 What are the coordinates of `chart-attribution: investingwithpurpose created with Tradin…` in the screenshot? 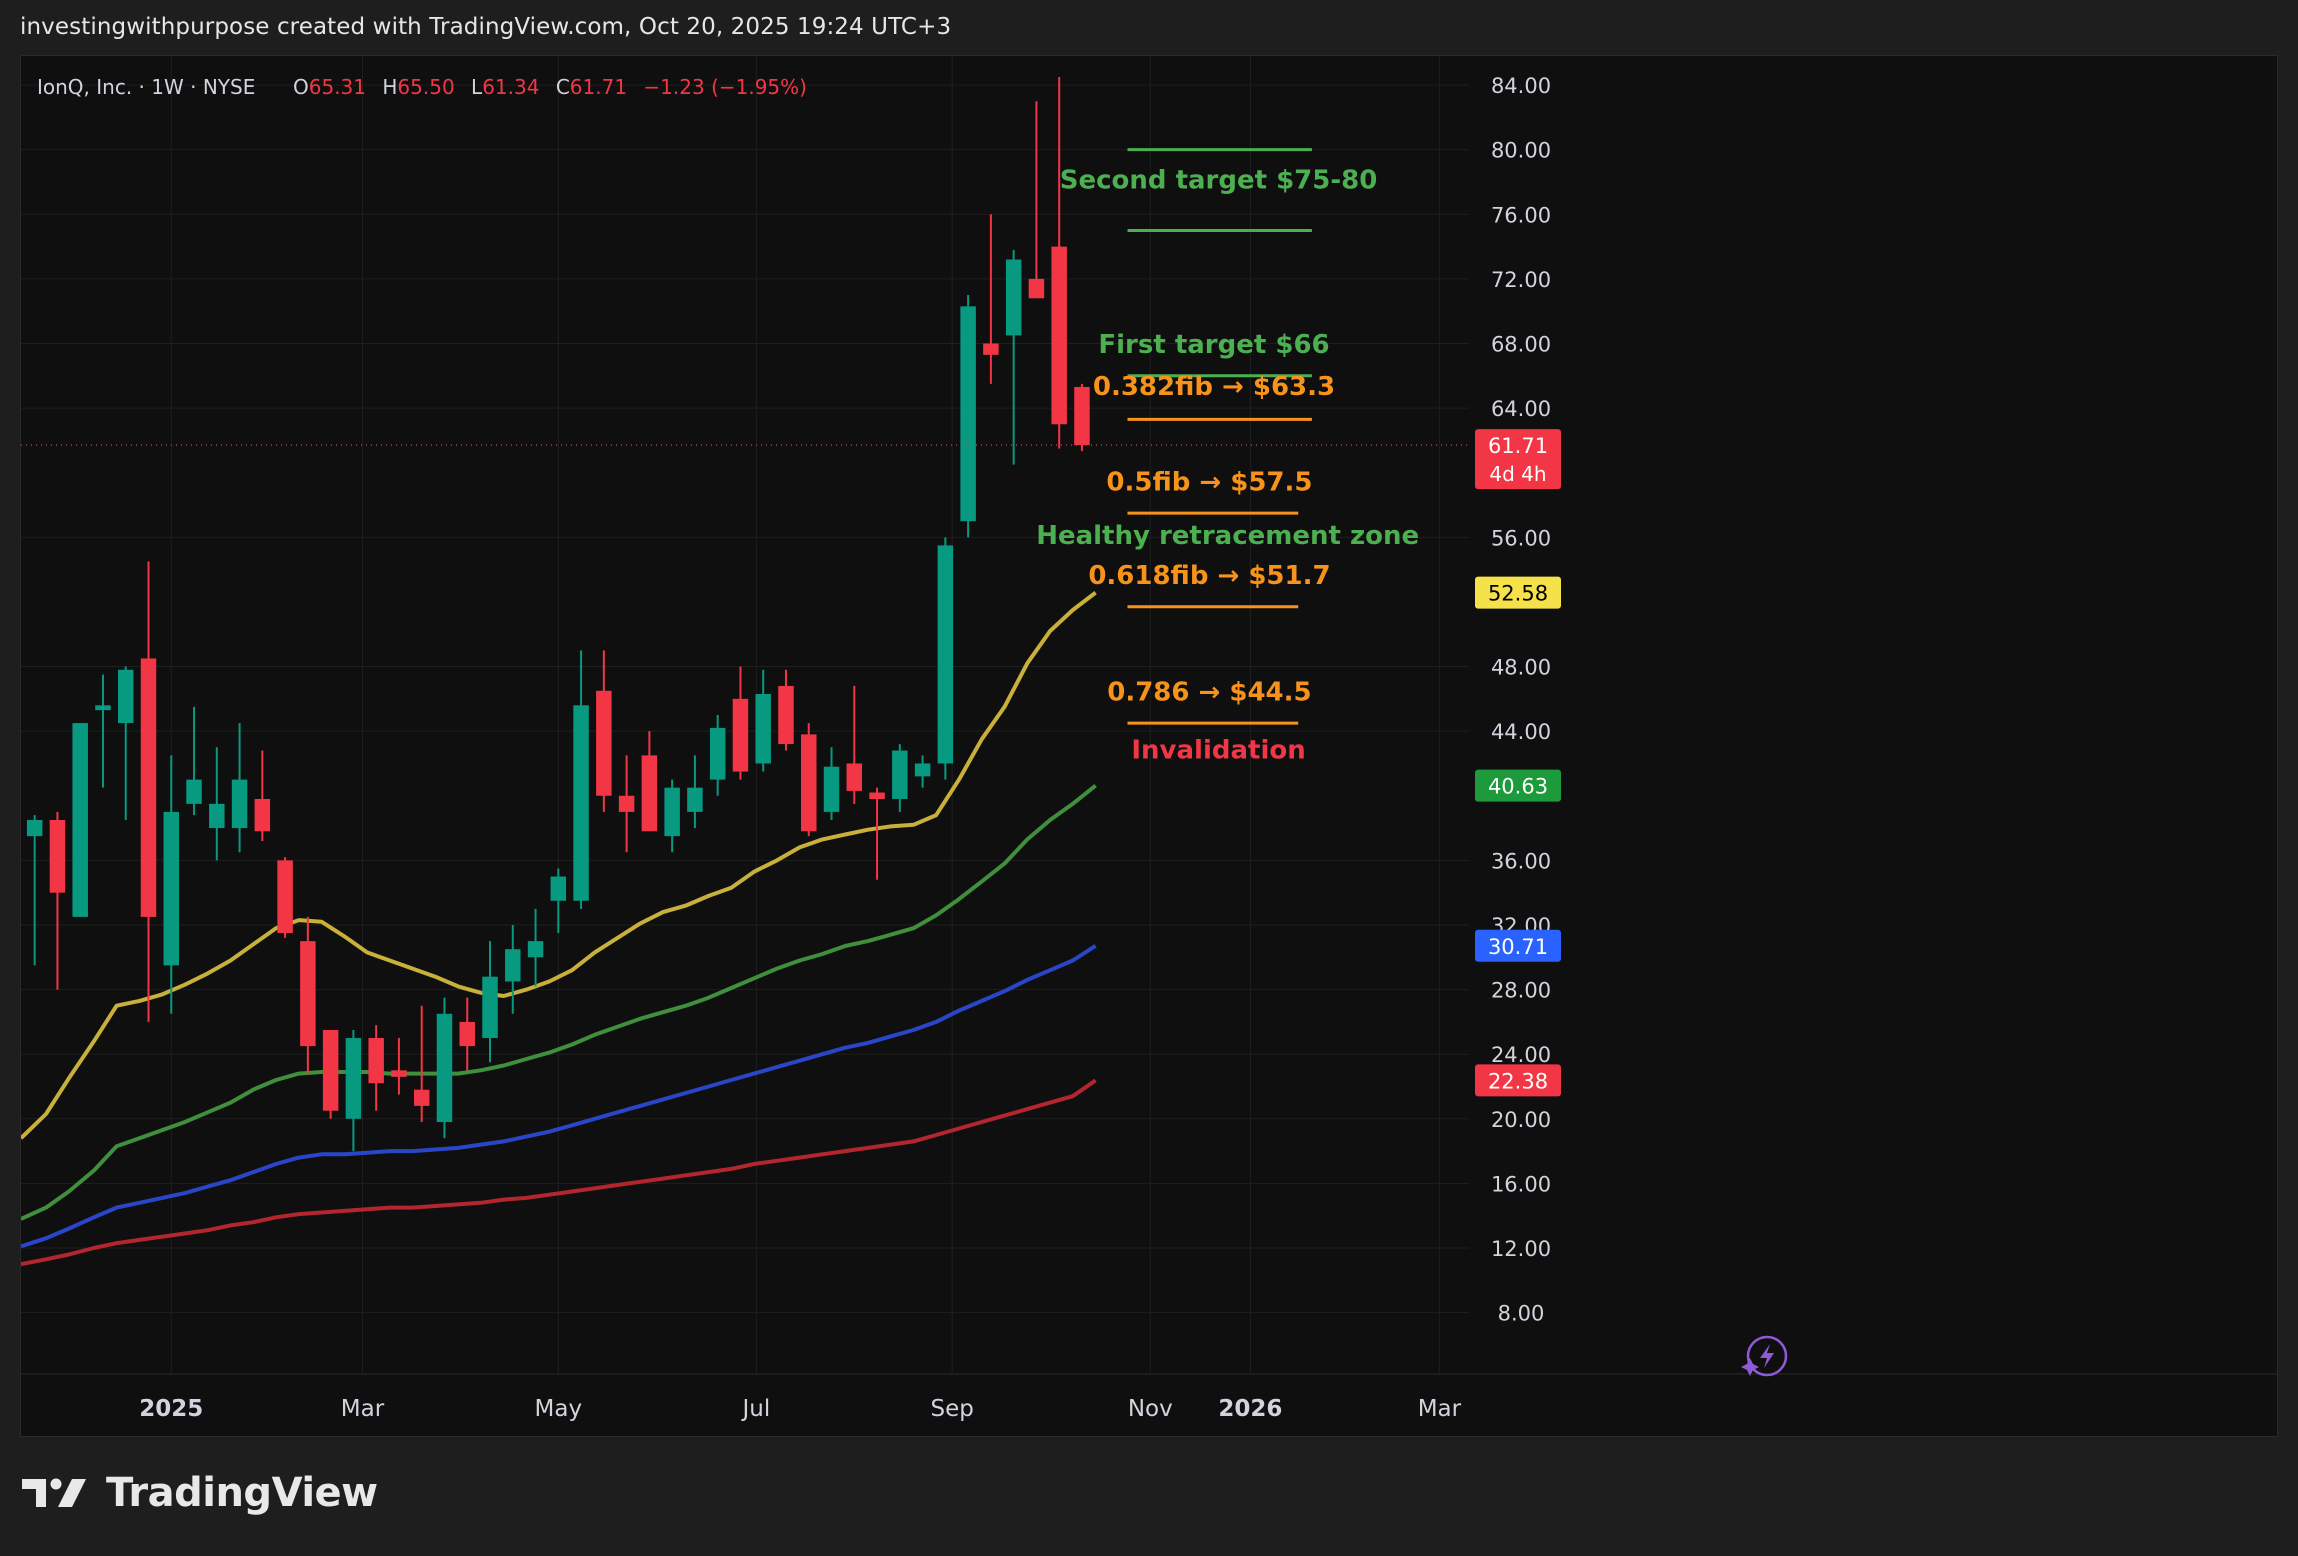 It's located at (486, 27).